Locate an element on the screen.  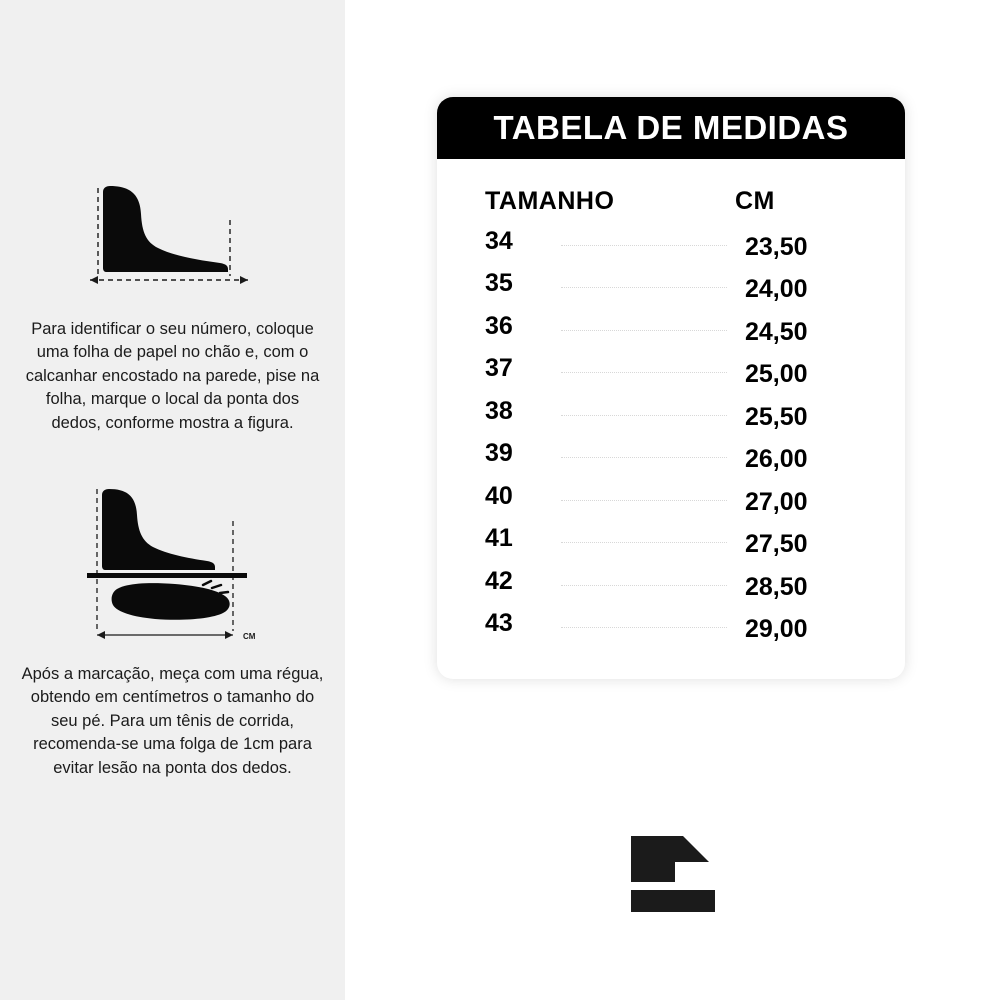
cell-cm: 27,00 is located at coordinates (776, 501).